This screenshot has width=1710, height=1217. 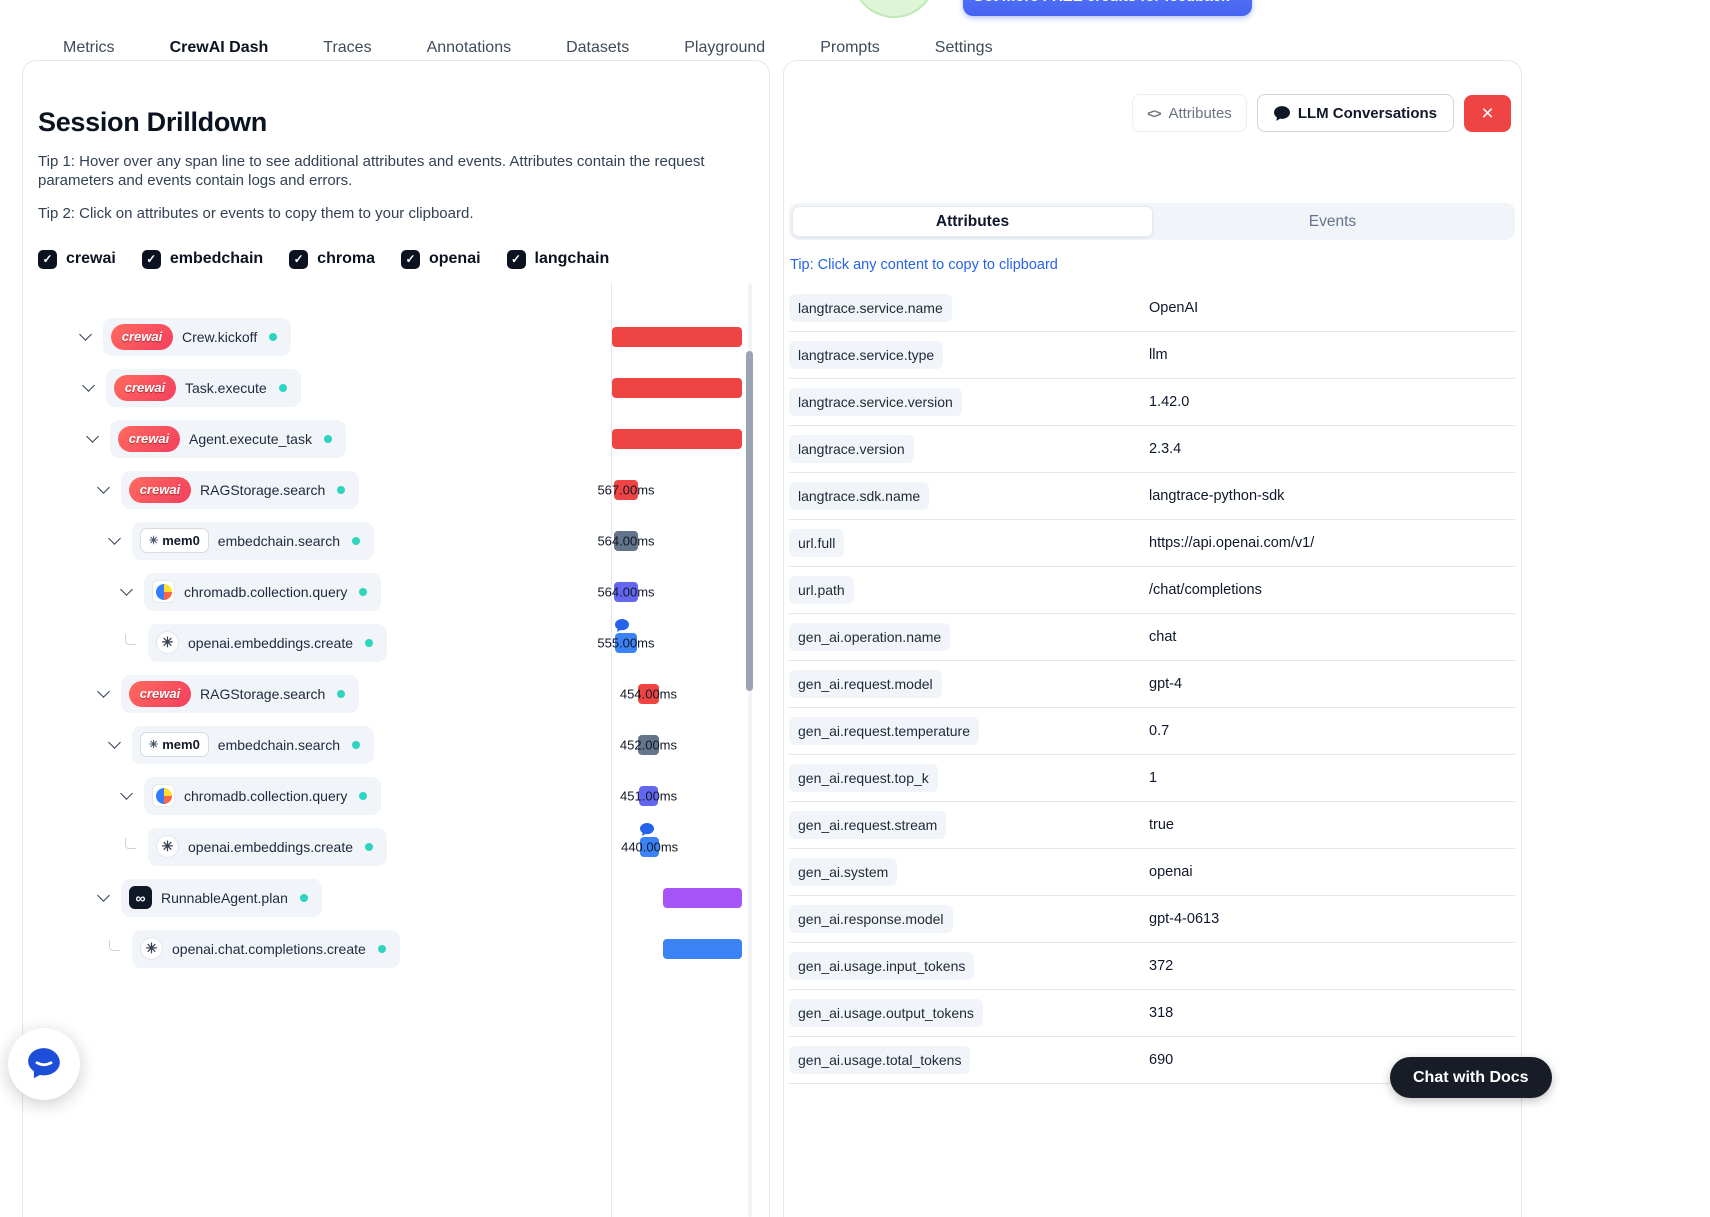 I want to click on attribute-value: llm, so click(x=1158, y=355).